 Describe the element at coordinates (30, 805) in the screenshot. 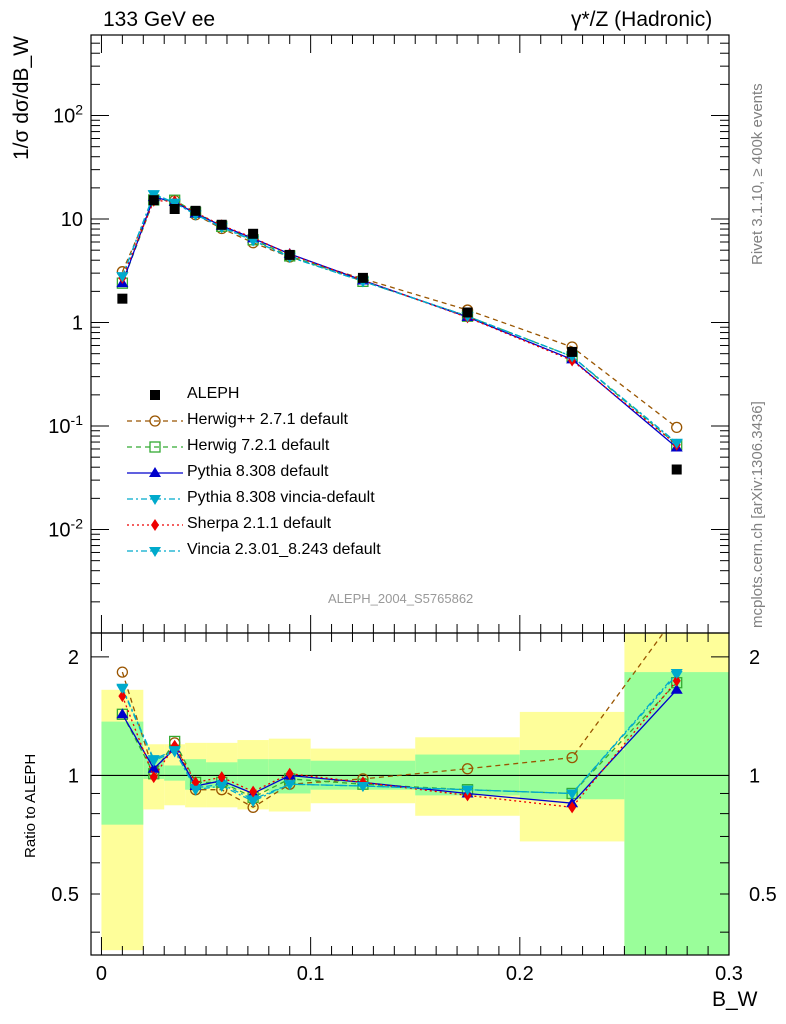

I see `ratio-y-axis-label: Ratio to ALEPH` at that location.